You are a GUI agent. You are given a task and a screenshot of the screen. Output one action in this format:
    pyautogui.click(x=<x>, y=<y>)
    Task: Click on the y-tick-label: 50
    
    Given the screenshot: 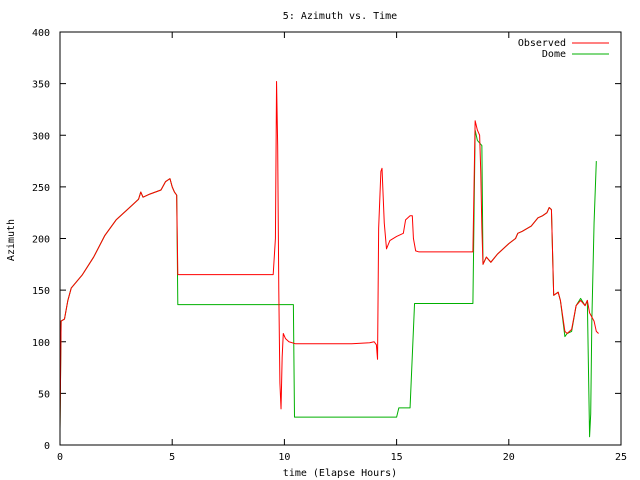 What is the action you would take?
    pyautogui.click(x=44, y=394)
    